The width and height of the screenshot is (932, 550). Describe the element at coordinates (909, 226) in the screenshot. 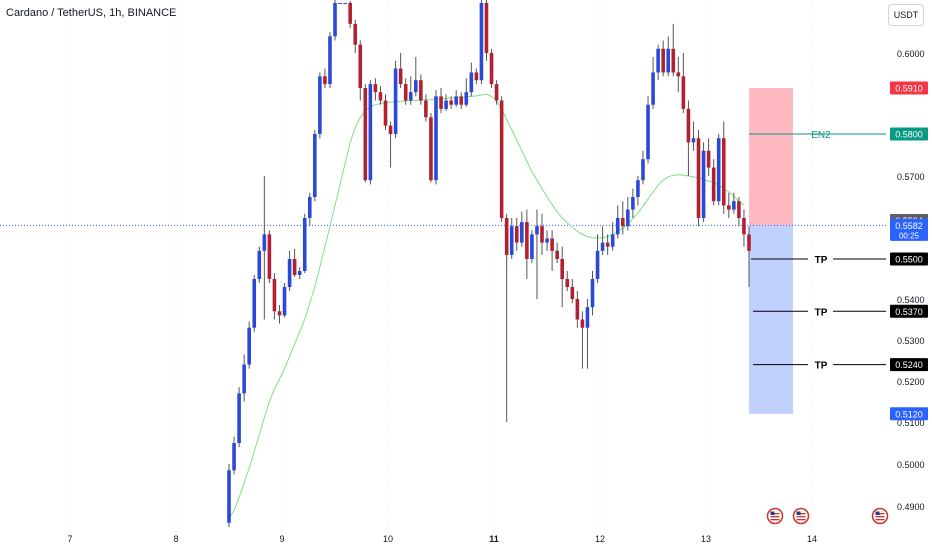

I see `price-label: 0.5582` at that location.